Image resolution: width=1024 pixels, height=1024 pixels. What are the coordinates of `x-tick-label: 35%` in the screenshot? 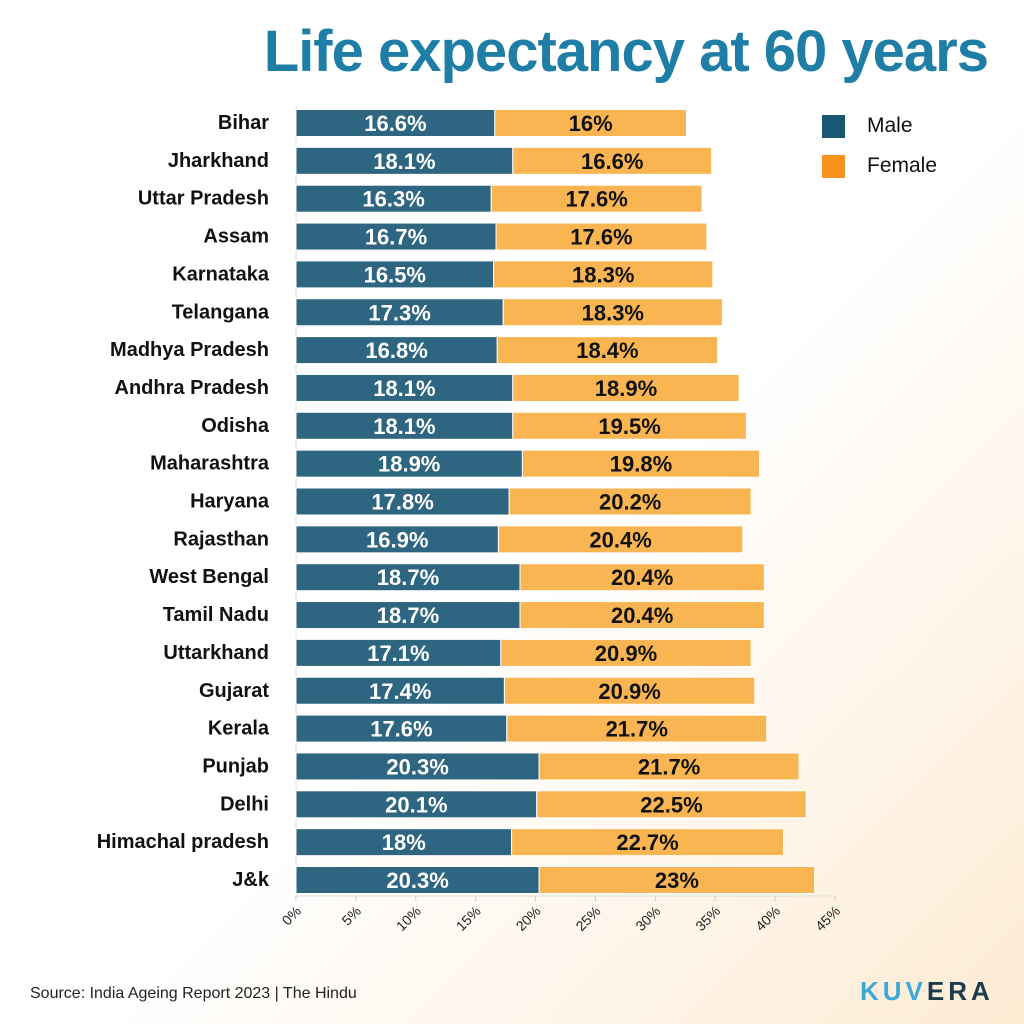 It's located at (707, 918).